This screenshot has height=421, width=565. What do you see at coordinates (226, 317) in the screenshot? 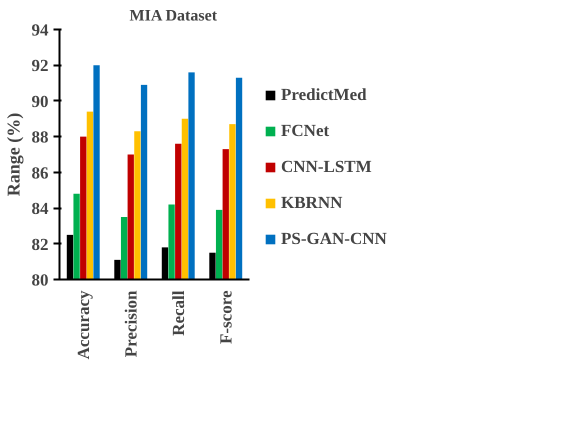
I see `x-tick-label: F-score` at bounding box center [226, 317].